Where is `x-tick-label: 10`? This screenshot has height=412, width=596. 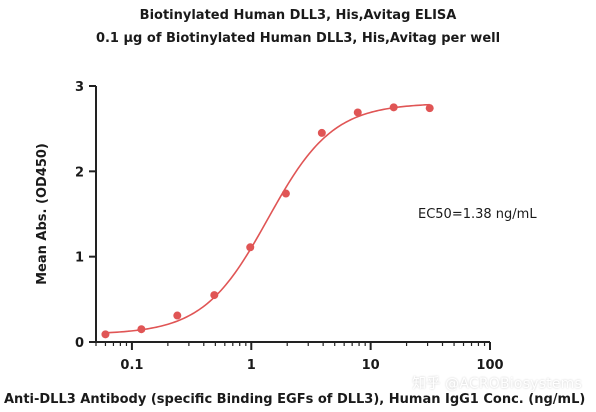
x-tick-label: 10 is located at coordinates (371, 365).